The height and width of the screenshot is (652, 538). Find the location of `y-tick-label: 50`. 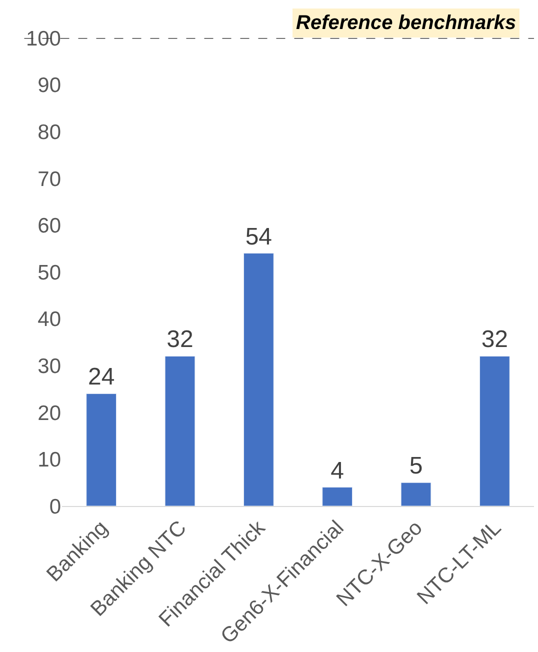

y-tick-label: 50 is located at coordinates (49, 272).